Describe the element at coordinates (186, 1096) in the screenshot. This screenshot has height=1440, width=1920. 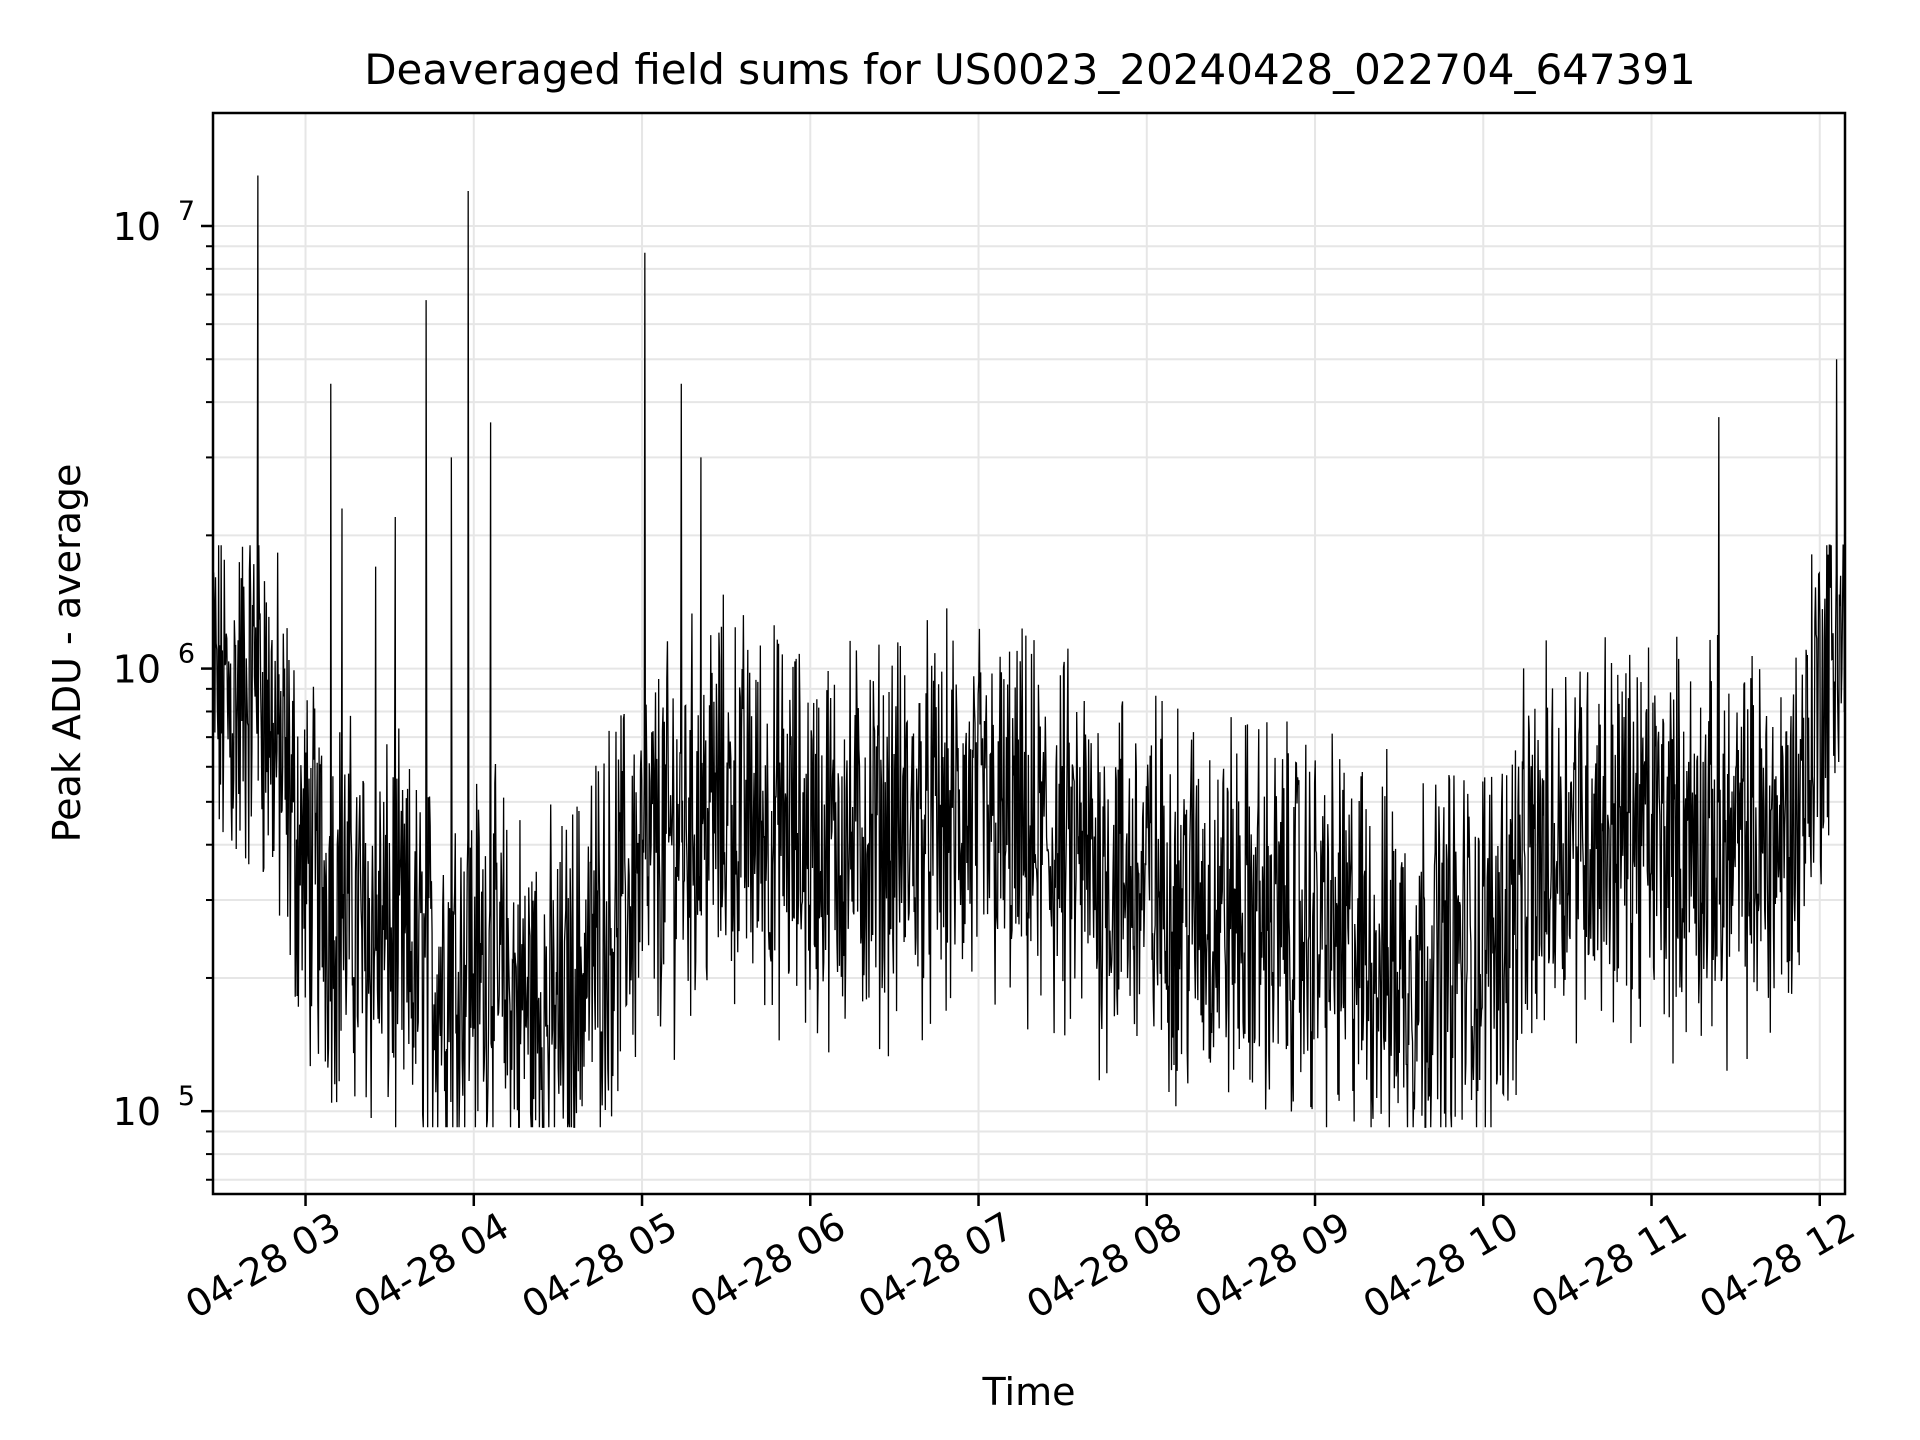
I see `y-tick-exponent: 5` at that location.